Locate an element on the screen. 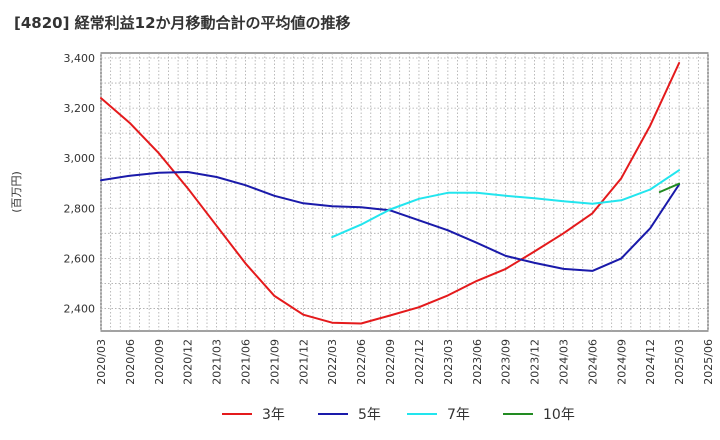  y-tick-label: 2,400 is located at coordinates (80, 308).